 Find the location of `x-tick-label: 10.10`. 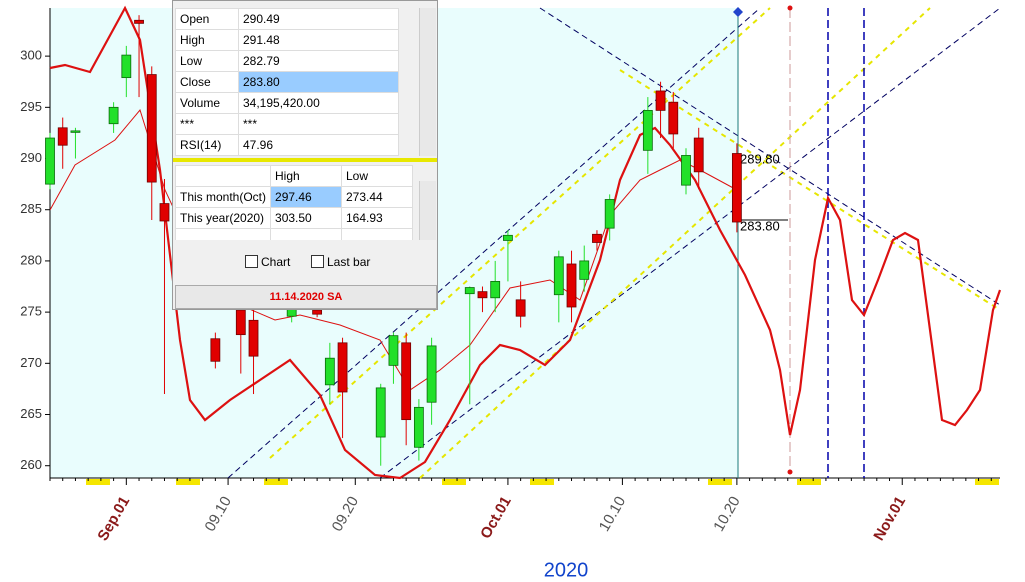

x-tick-label: 10.10 is located at coordinates (612, 513).